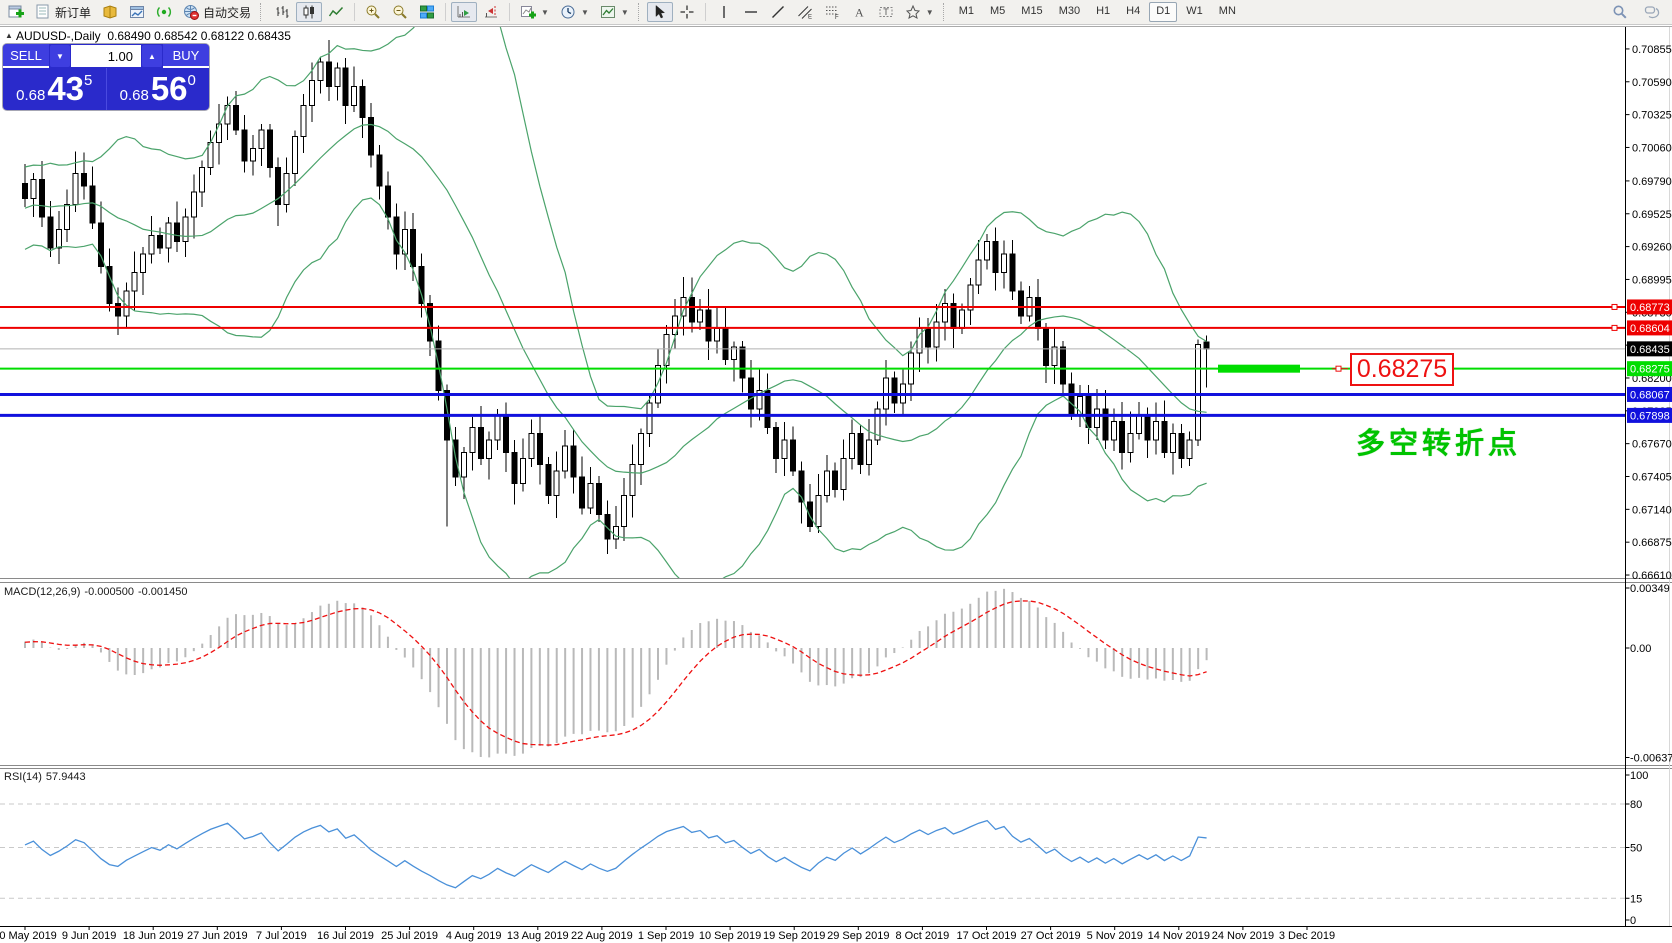 This screenshot has height=943, width=1672. What do you see at coordinates (1652, 576) in the screenshot?
I see `svg-text: 0.66610` at bounding box center [1652, 576].